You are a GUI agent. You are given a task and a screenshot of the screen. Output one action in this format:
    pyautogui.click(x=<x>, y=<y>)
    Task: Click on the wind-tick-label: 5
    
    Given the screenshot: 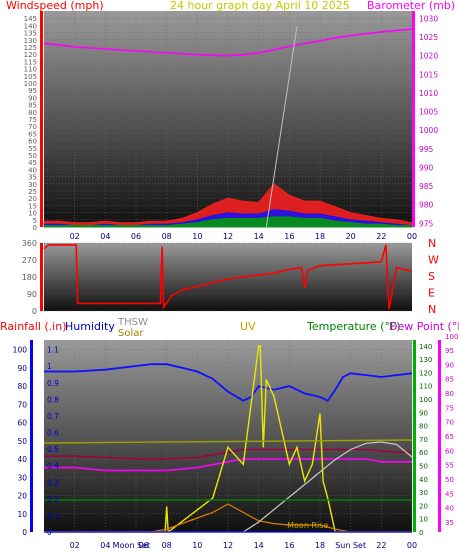 What is the action you would take?
    pyautogui.click(x=35, y=221)
    